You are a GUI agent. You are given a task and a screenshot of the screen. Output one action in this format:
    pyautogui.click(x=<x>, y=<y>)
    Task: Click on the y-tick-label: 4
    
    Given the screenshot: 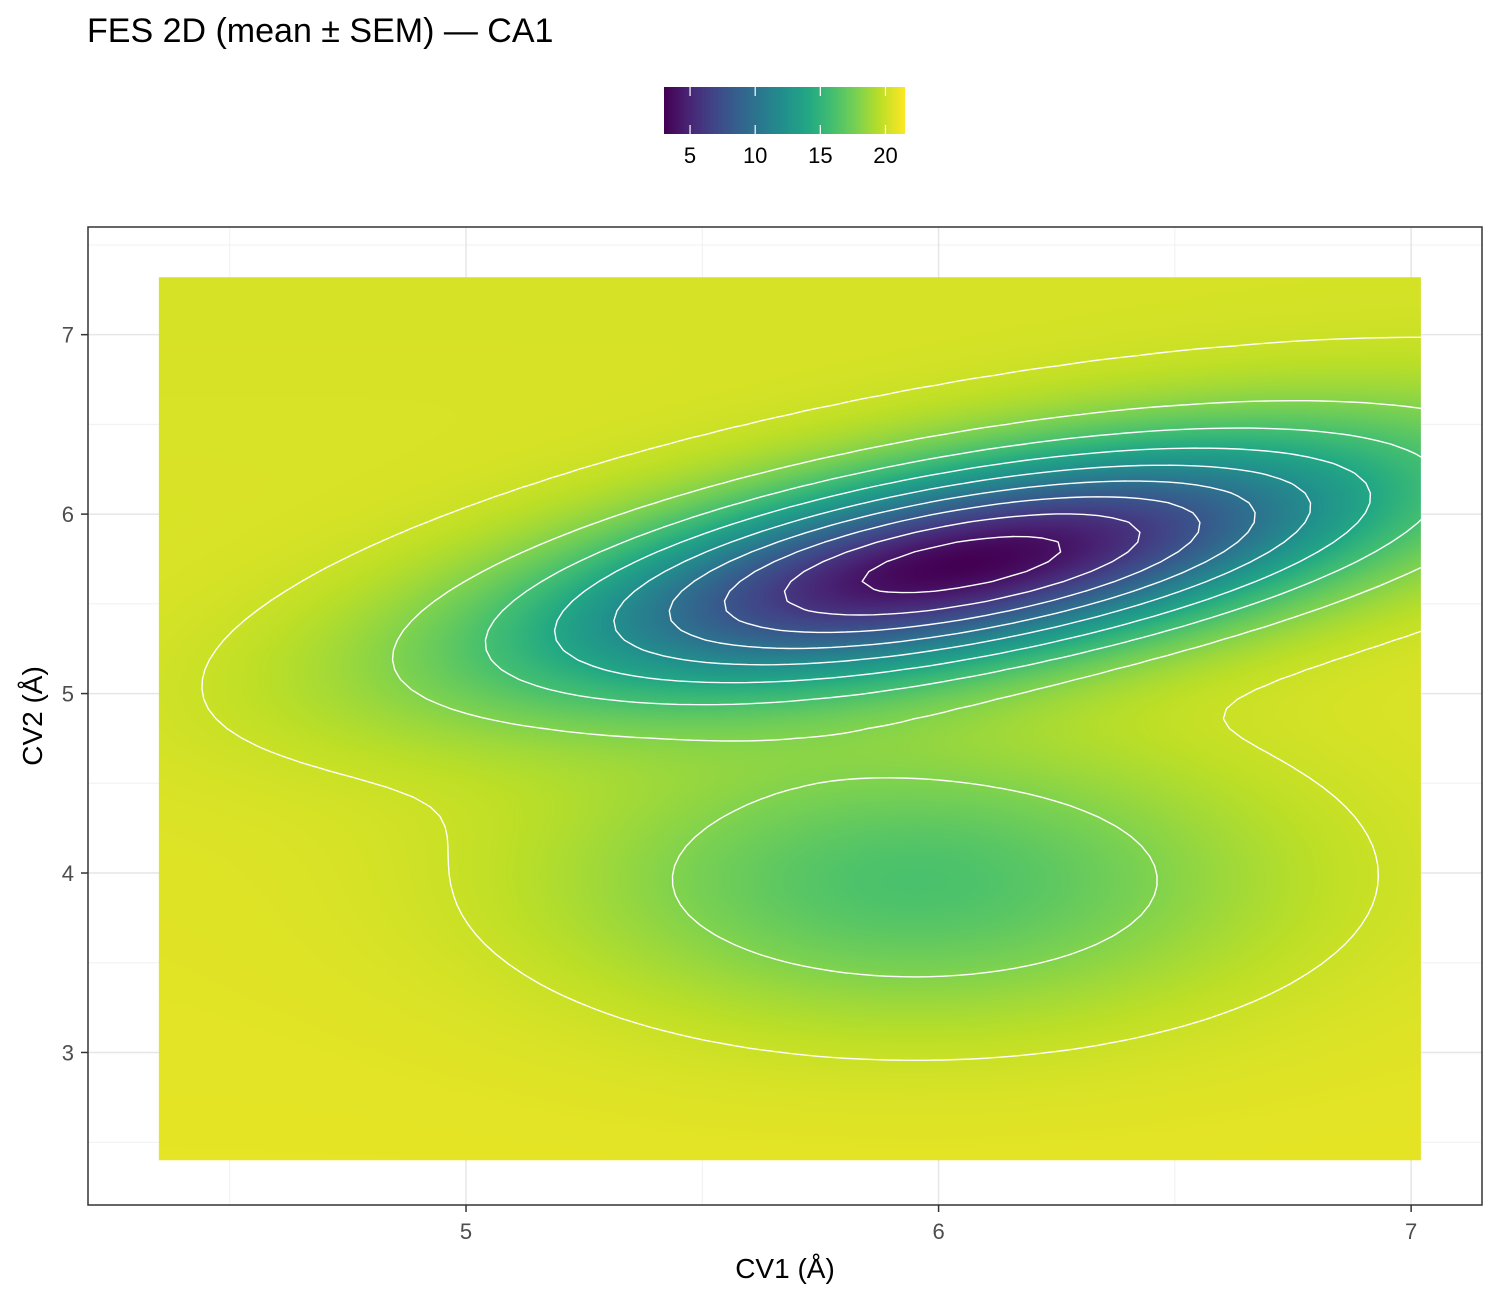 What is the action you would take?
    pyautogui.click(x=68, y=873)
    